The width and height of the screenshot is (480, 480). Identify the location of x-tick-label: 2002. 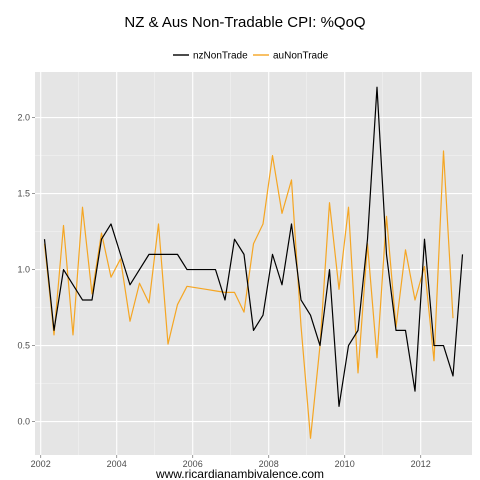
(41, 464).